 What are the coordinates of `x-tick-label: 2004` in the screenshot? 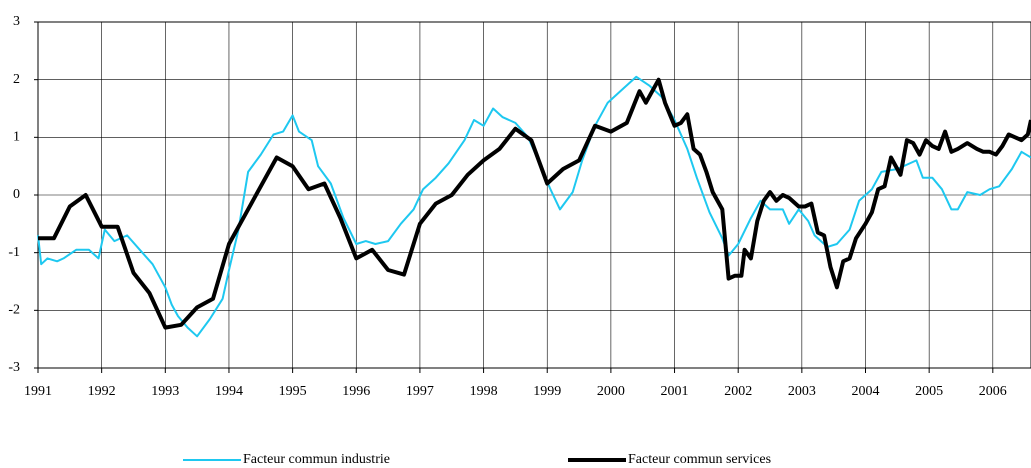 It's located at (866, 391).